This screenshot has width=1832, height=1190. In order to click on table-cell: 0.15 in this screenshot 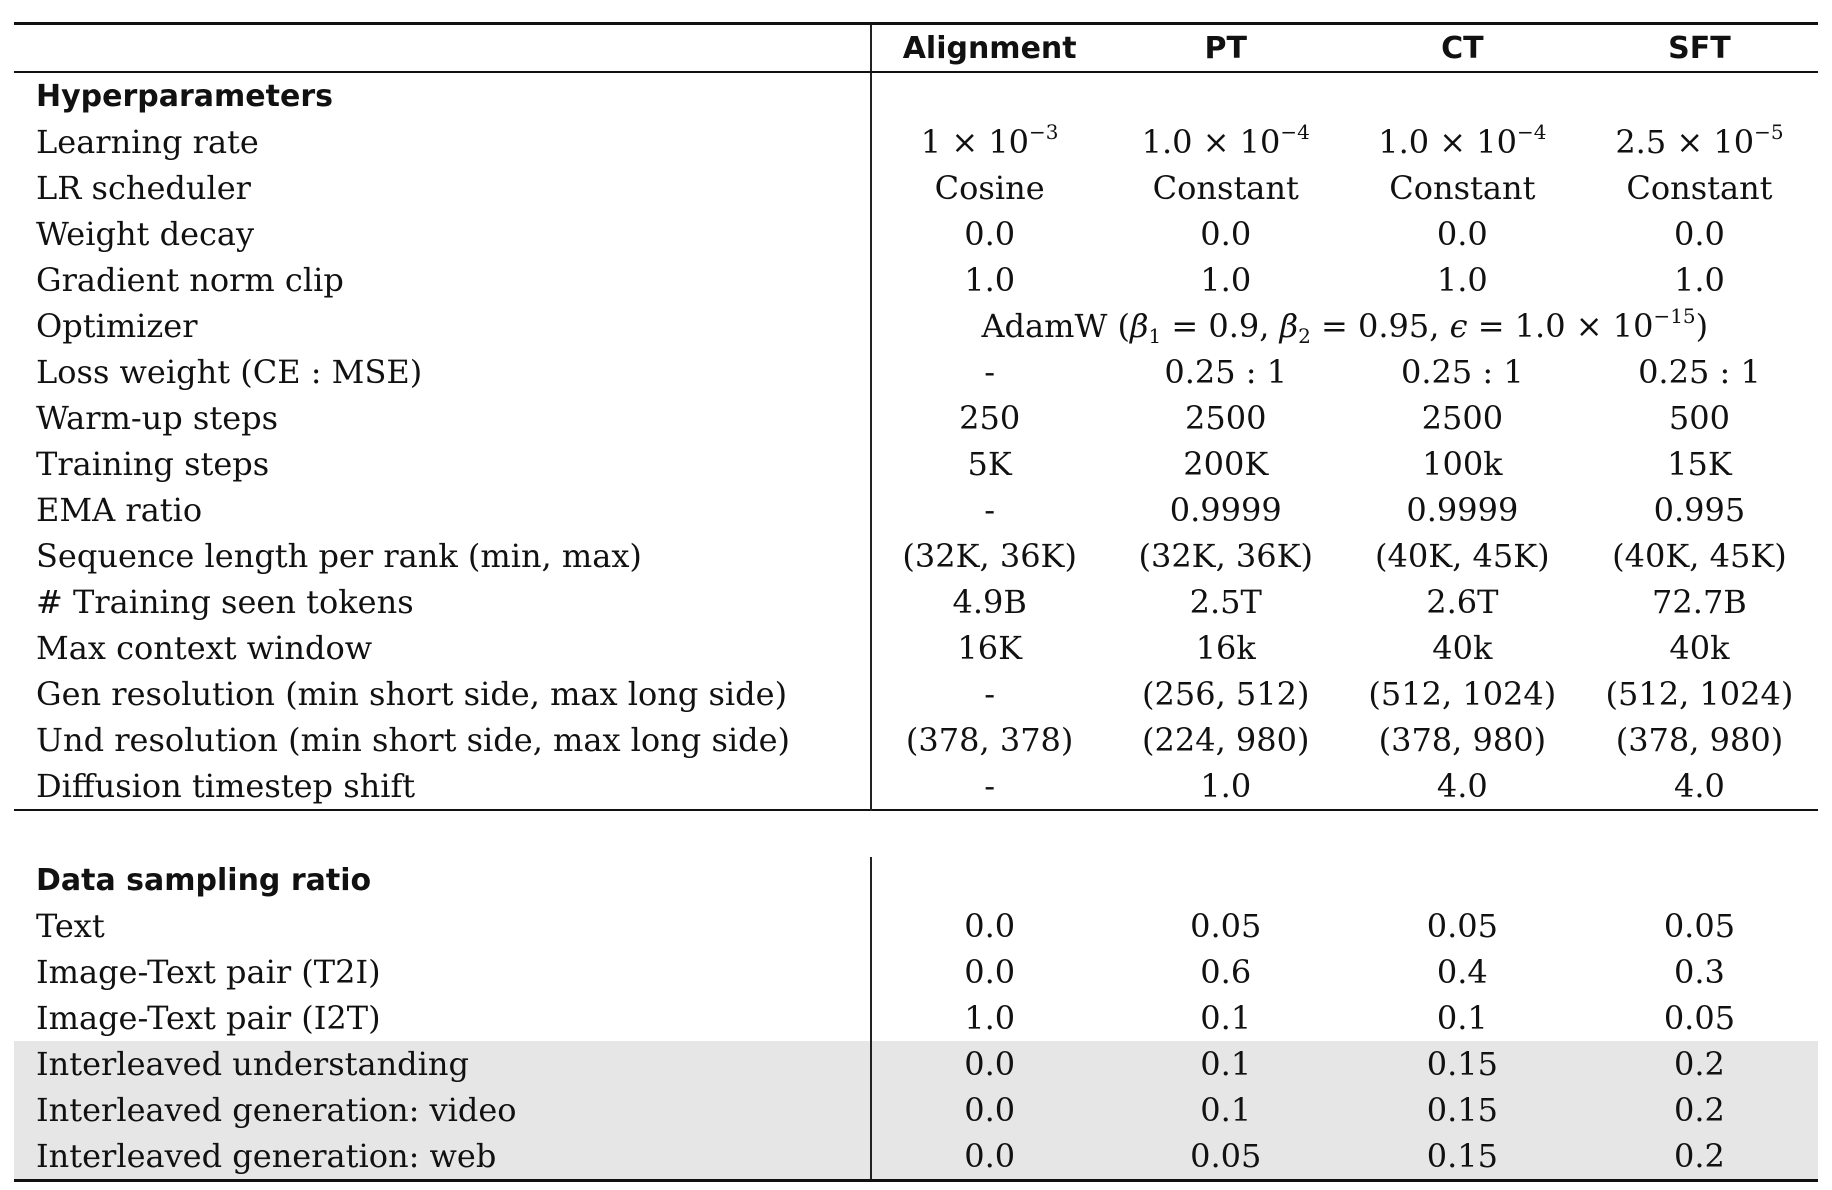, I will do `click(1462, 1064)`.